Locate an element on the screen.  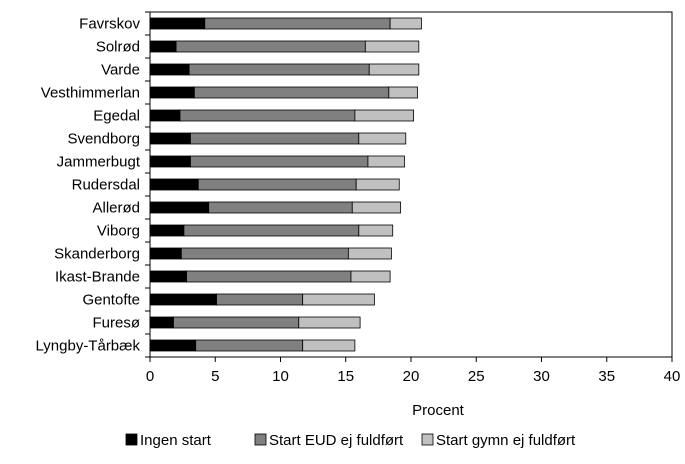
x-tick-label: 40 is located at coordinates (672, 376).